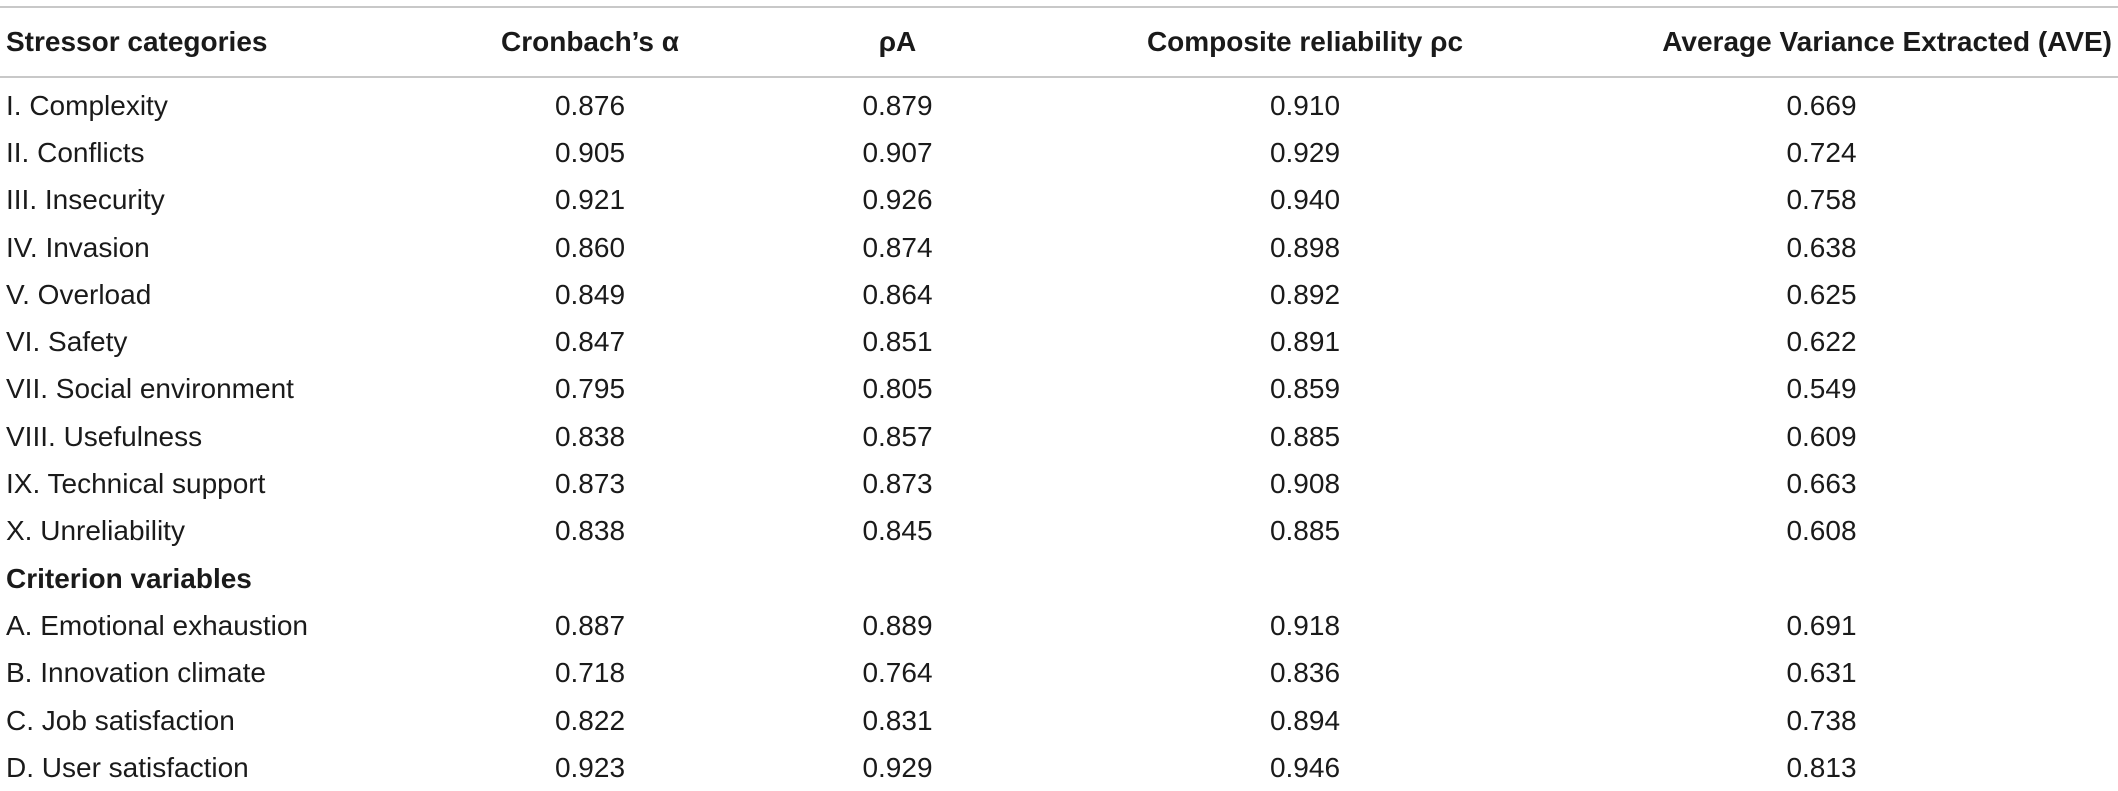  I want to click on table-row: V. Overload 0.849 0.864 0.892 0.625, so click(1059, 294).